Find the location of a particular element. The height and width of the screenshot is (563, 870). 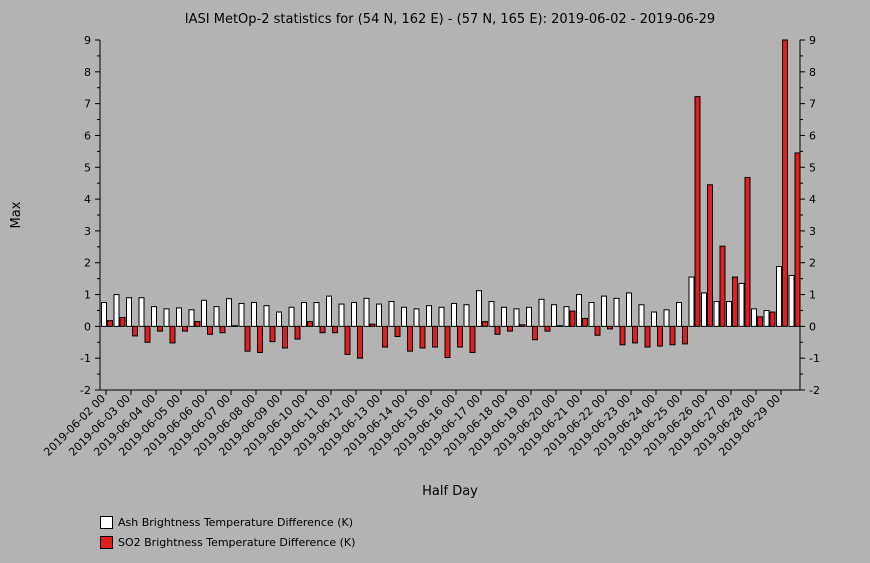

y-tick-label-left: 3 is located at coordinates (87, 231).